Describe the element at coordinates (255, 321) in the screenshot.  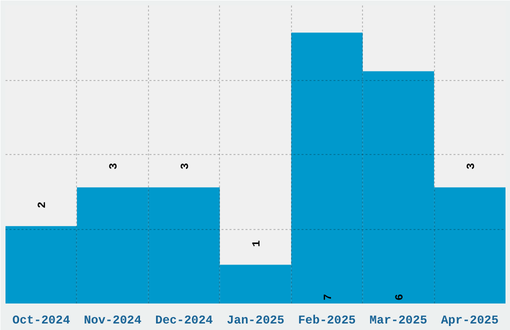
I see `x-tick-label: Jan-2025` at that location.